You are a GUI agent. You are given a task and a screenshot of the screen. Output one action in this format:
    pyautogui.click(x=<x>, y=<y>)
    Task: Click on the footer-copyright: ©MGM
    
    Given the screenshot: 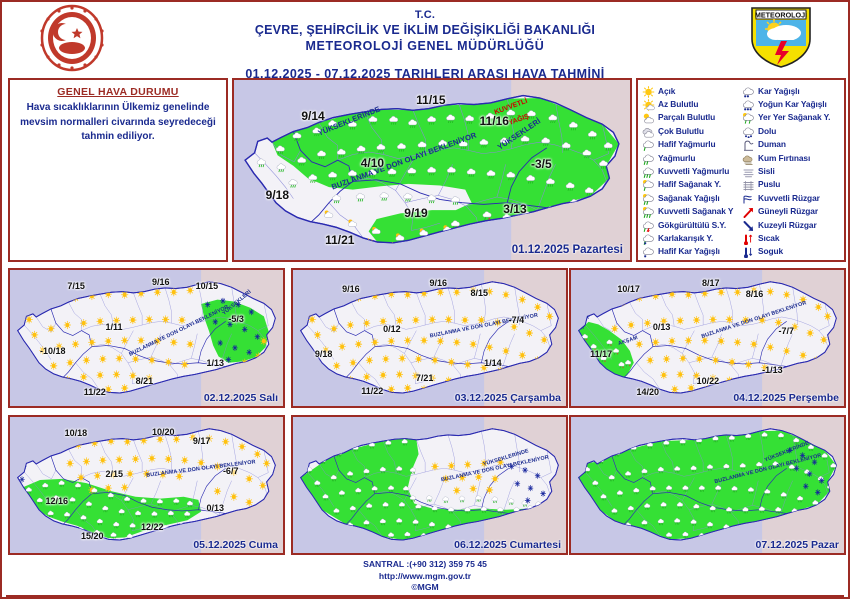 What is the action you would take?
    pyautogui.click(x=425, y=587)
    